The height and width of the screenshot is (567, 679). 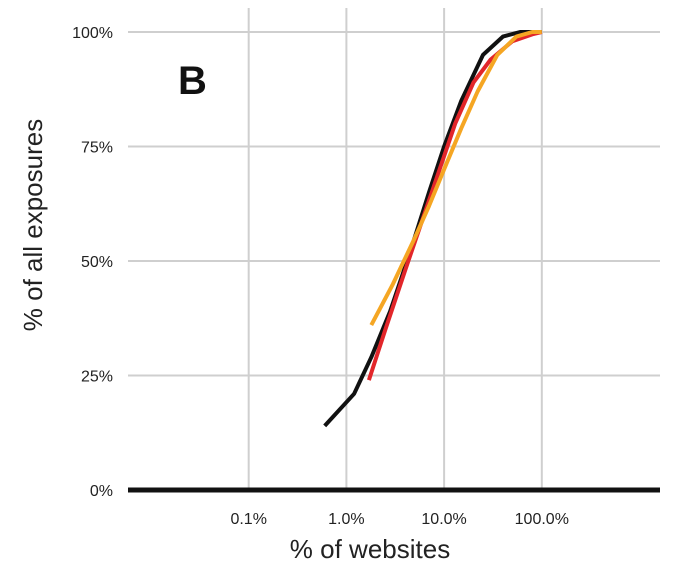 I want to click on y-tick-label: 0%, so click(x=101, y=491).